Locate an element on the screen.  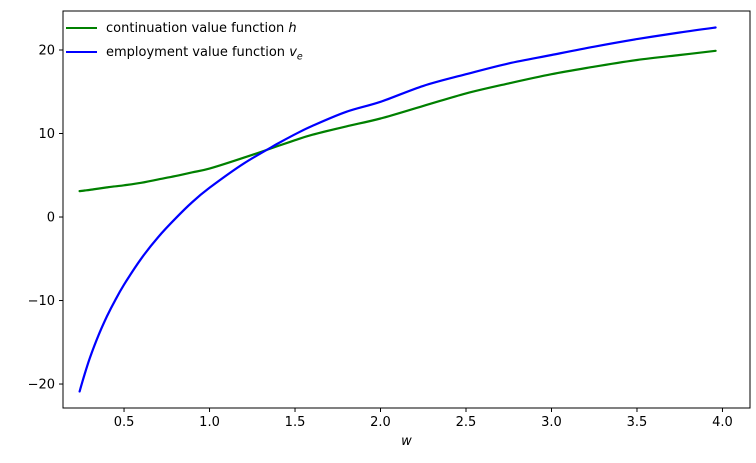
legend-label-h: continuation value function h is located at coordinates (201, 28).